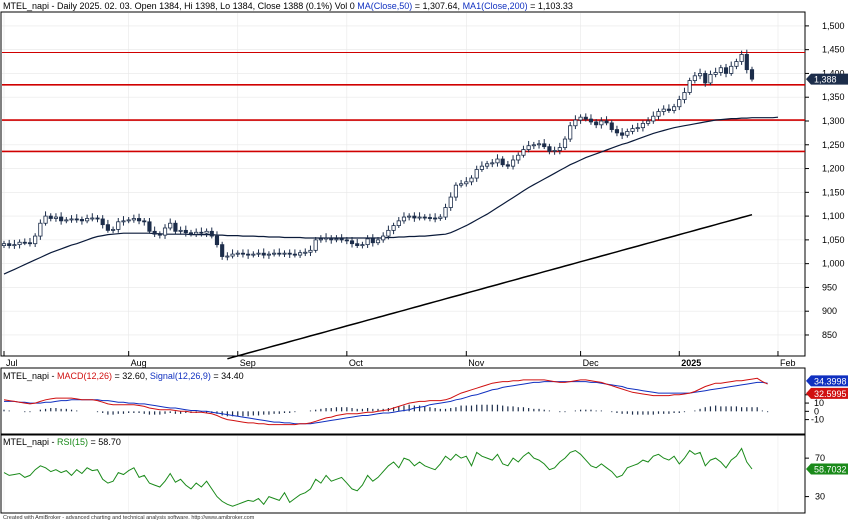 The height and width of the screenshot is (521, 850). What do you see at coordinates (385, 401) in the screenshot?
I see `macd-line` at bounding box center [385, 401].